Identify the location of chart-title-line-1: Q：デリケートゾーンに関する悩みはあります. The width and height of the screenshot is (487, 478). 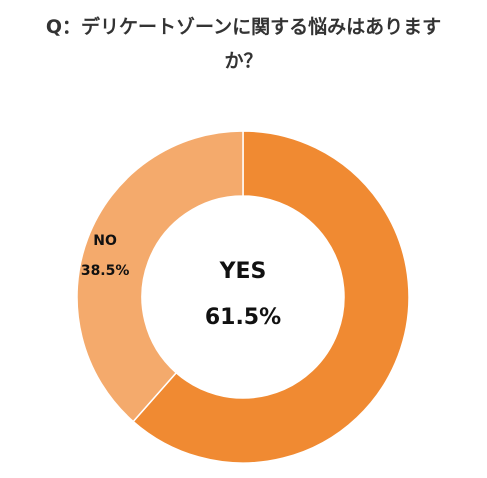
(243, 27).